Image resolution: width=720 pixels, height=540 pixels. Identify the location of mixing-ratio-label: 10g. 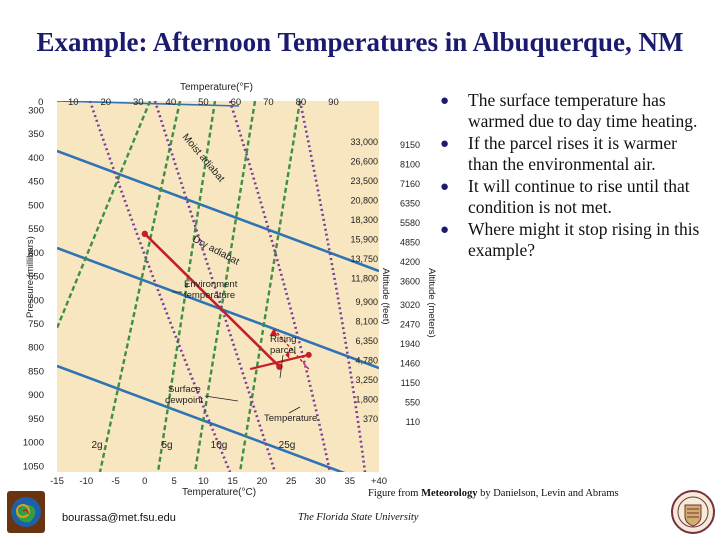
(219, 445).